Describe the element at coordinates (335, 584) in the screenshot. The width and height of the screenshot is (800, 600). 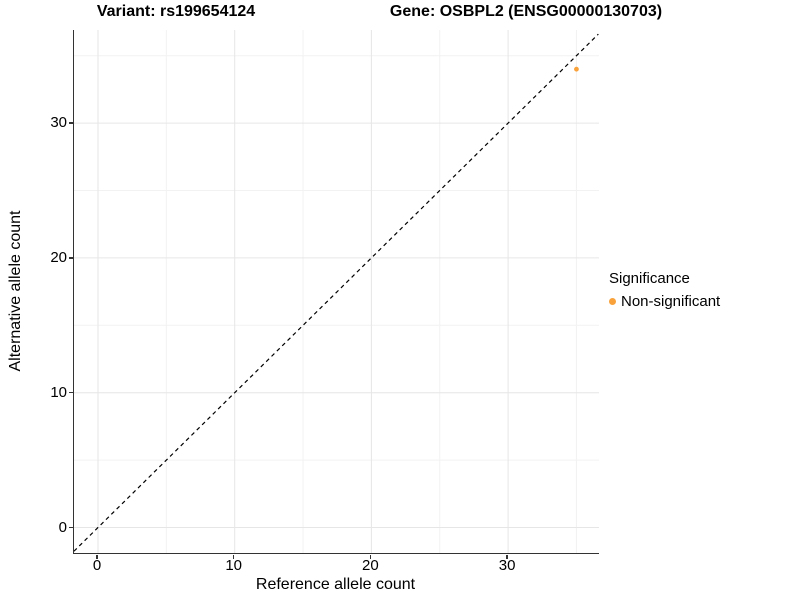
I see `x-axis-title: Reference allele count` at that location.